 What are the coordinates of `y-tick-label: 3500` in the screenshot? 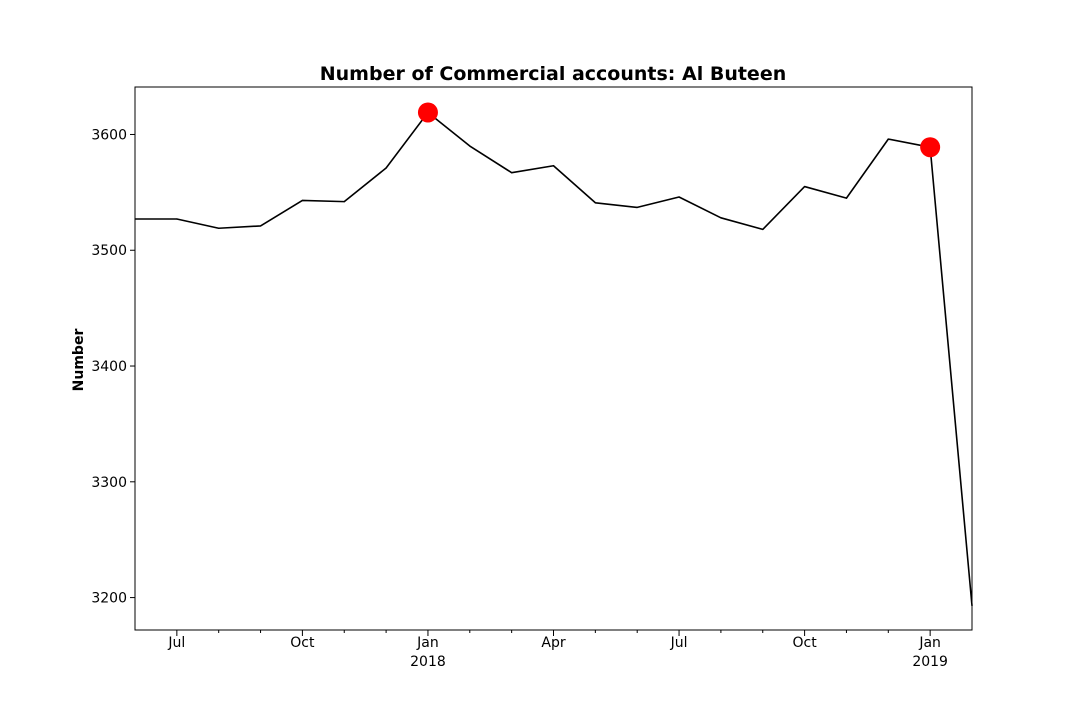 It's located at (109, 251).